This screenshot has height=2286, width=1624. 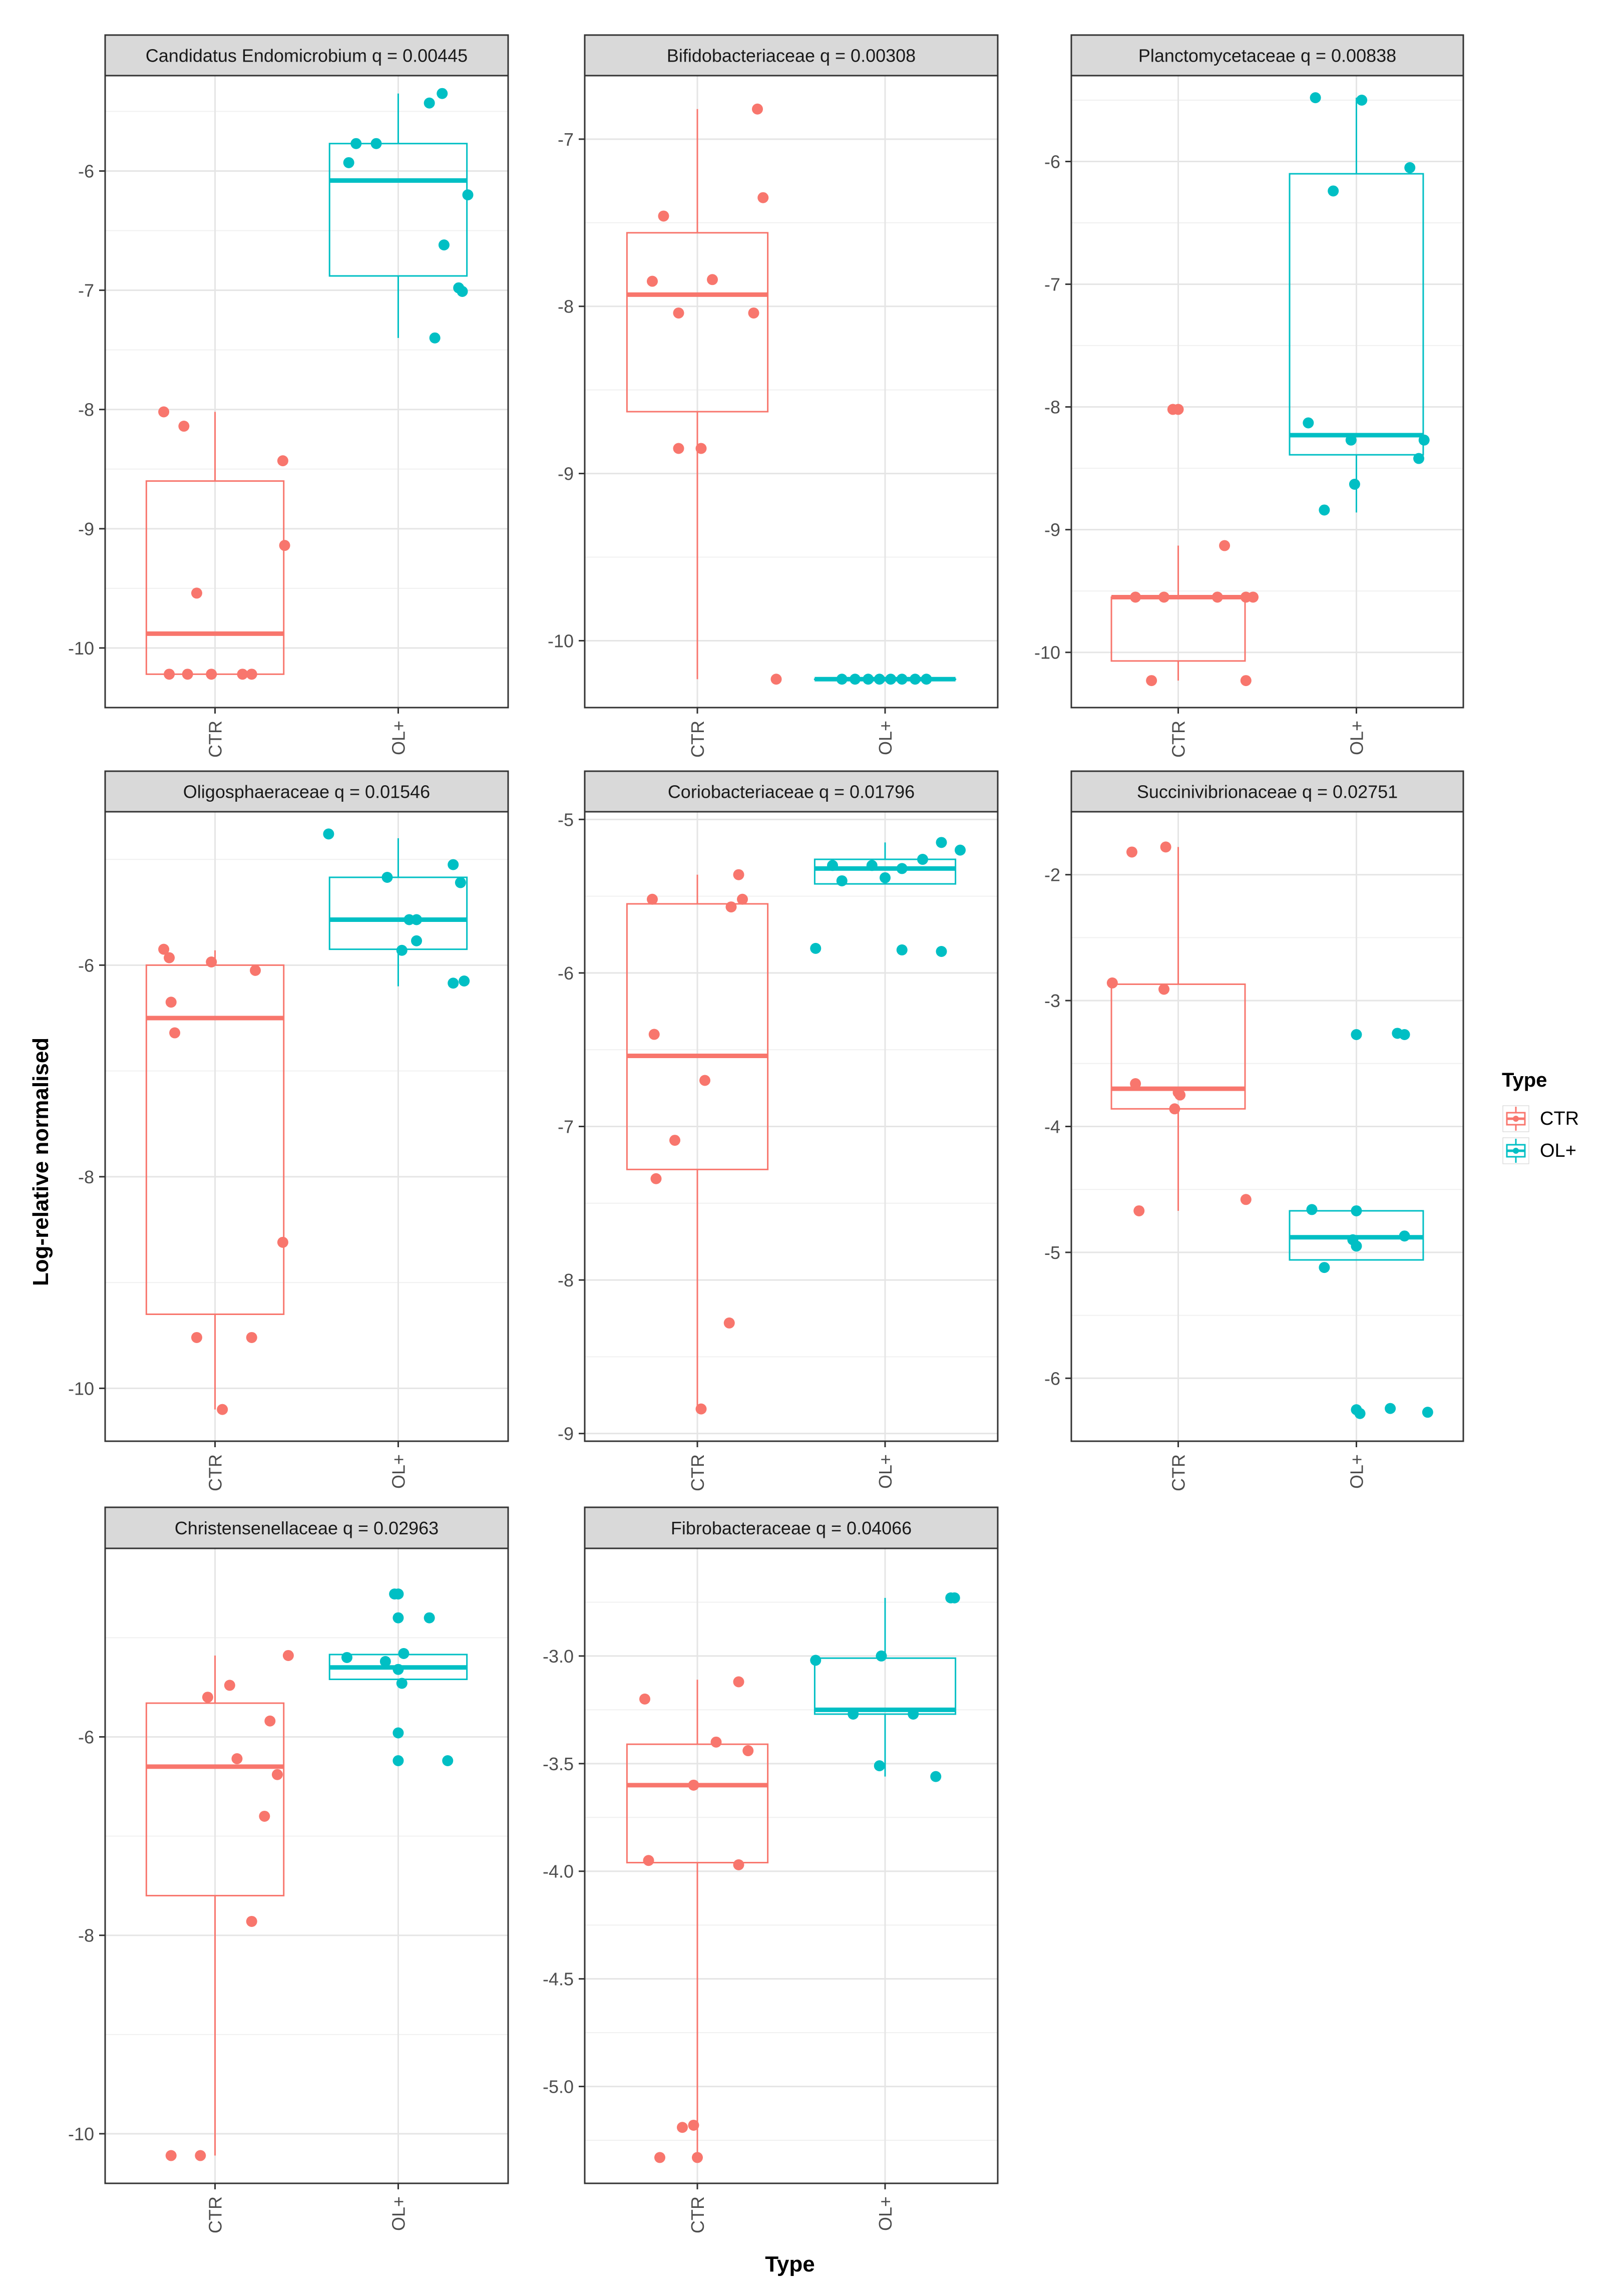 What do you see at coordinates (1052, 1001) in the screenshot?
I see `y-tick-label: -3` at bounding box center [1052, 1001].